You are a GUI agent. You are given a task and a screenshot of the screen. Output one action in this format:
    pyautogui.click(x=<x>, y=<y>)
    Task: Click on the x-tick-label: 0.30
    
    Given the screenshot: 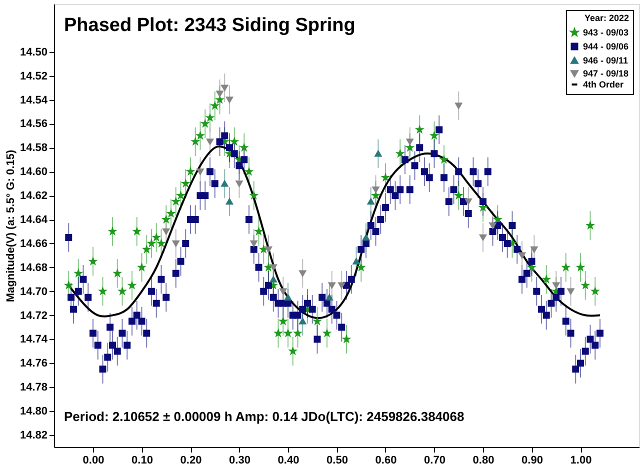 What is the action you would take?
    pyautogui.click(x=239, y=460)
    